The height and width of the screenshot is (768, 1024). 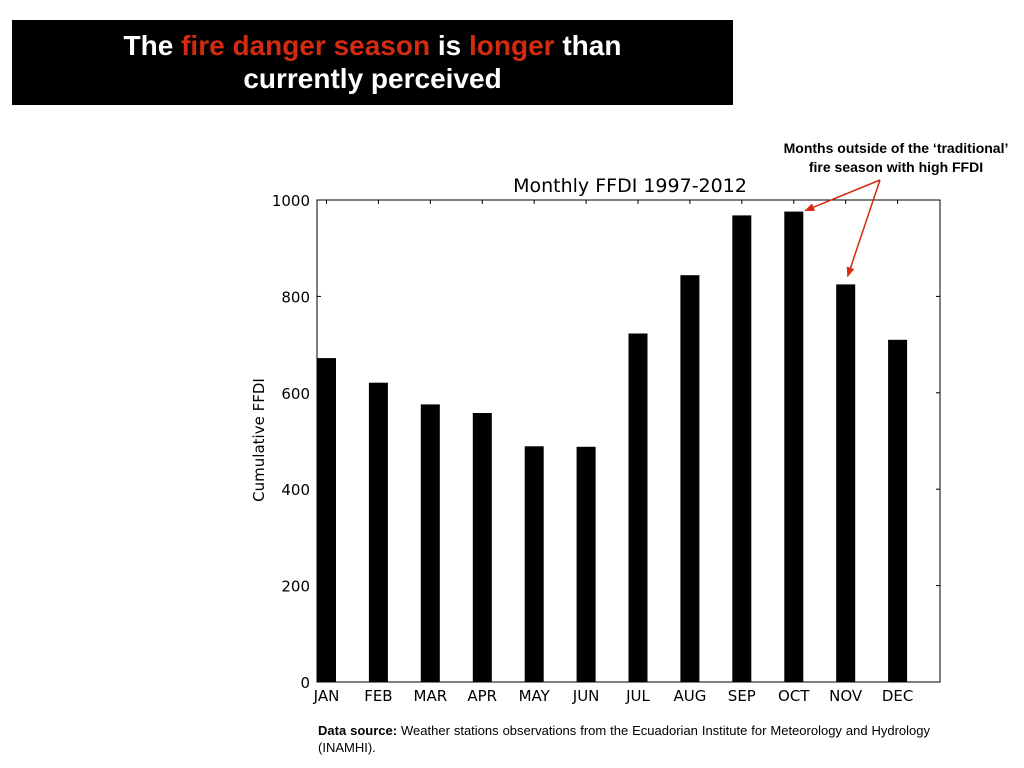 What do you see at coordinates (512, 45) in the screenshot?
I see `title-highlight-longer: longer` at bounding box center [512, 45].